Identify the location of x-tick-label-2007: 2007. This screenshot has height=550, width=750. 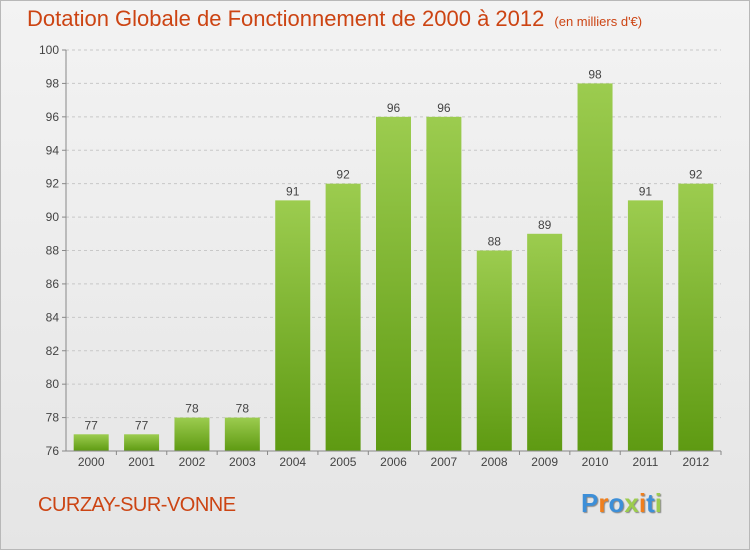
(444, 462).